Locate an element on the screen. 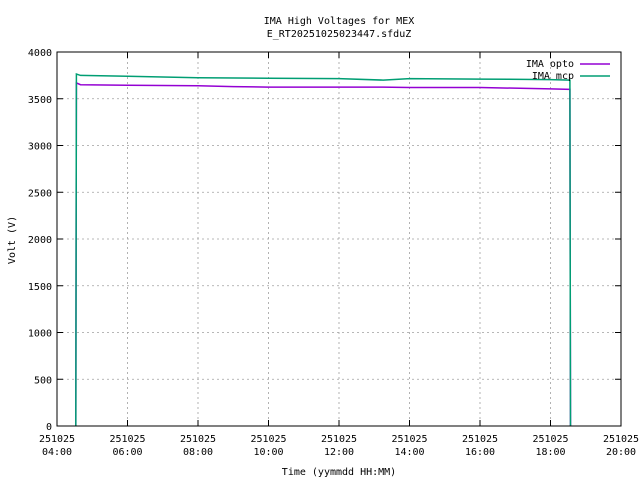 This screenshot has height=480, width=640. x-tick-time-label: 12:00 is located at coordinates (339, 452).